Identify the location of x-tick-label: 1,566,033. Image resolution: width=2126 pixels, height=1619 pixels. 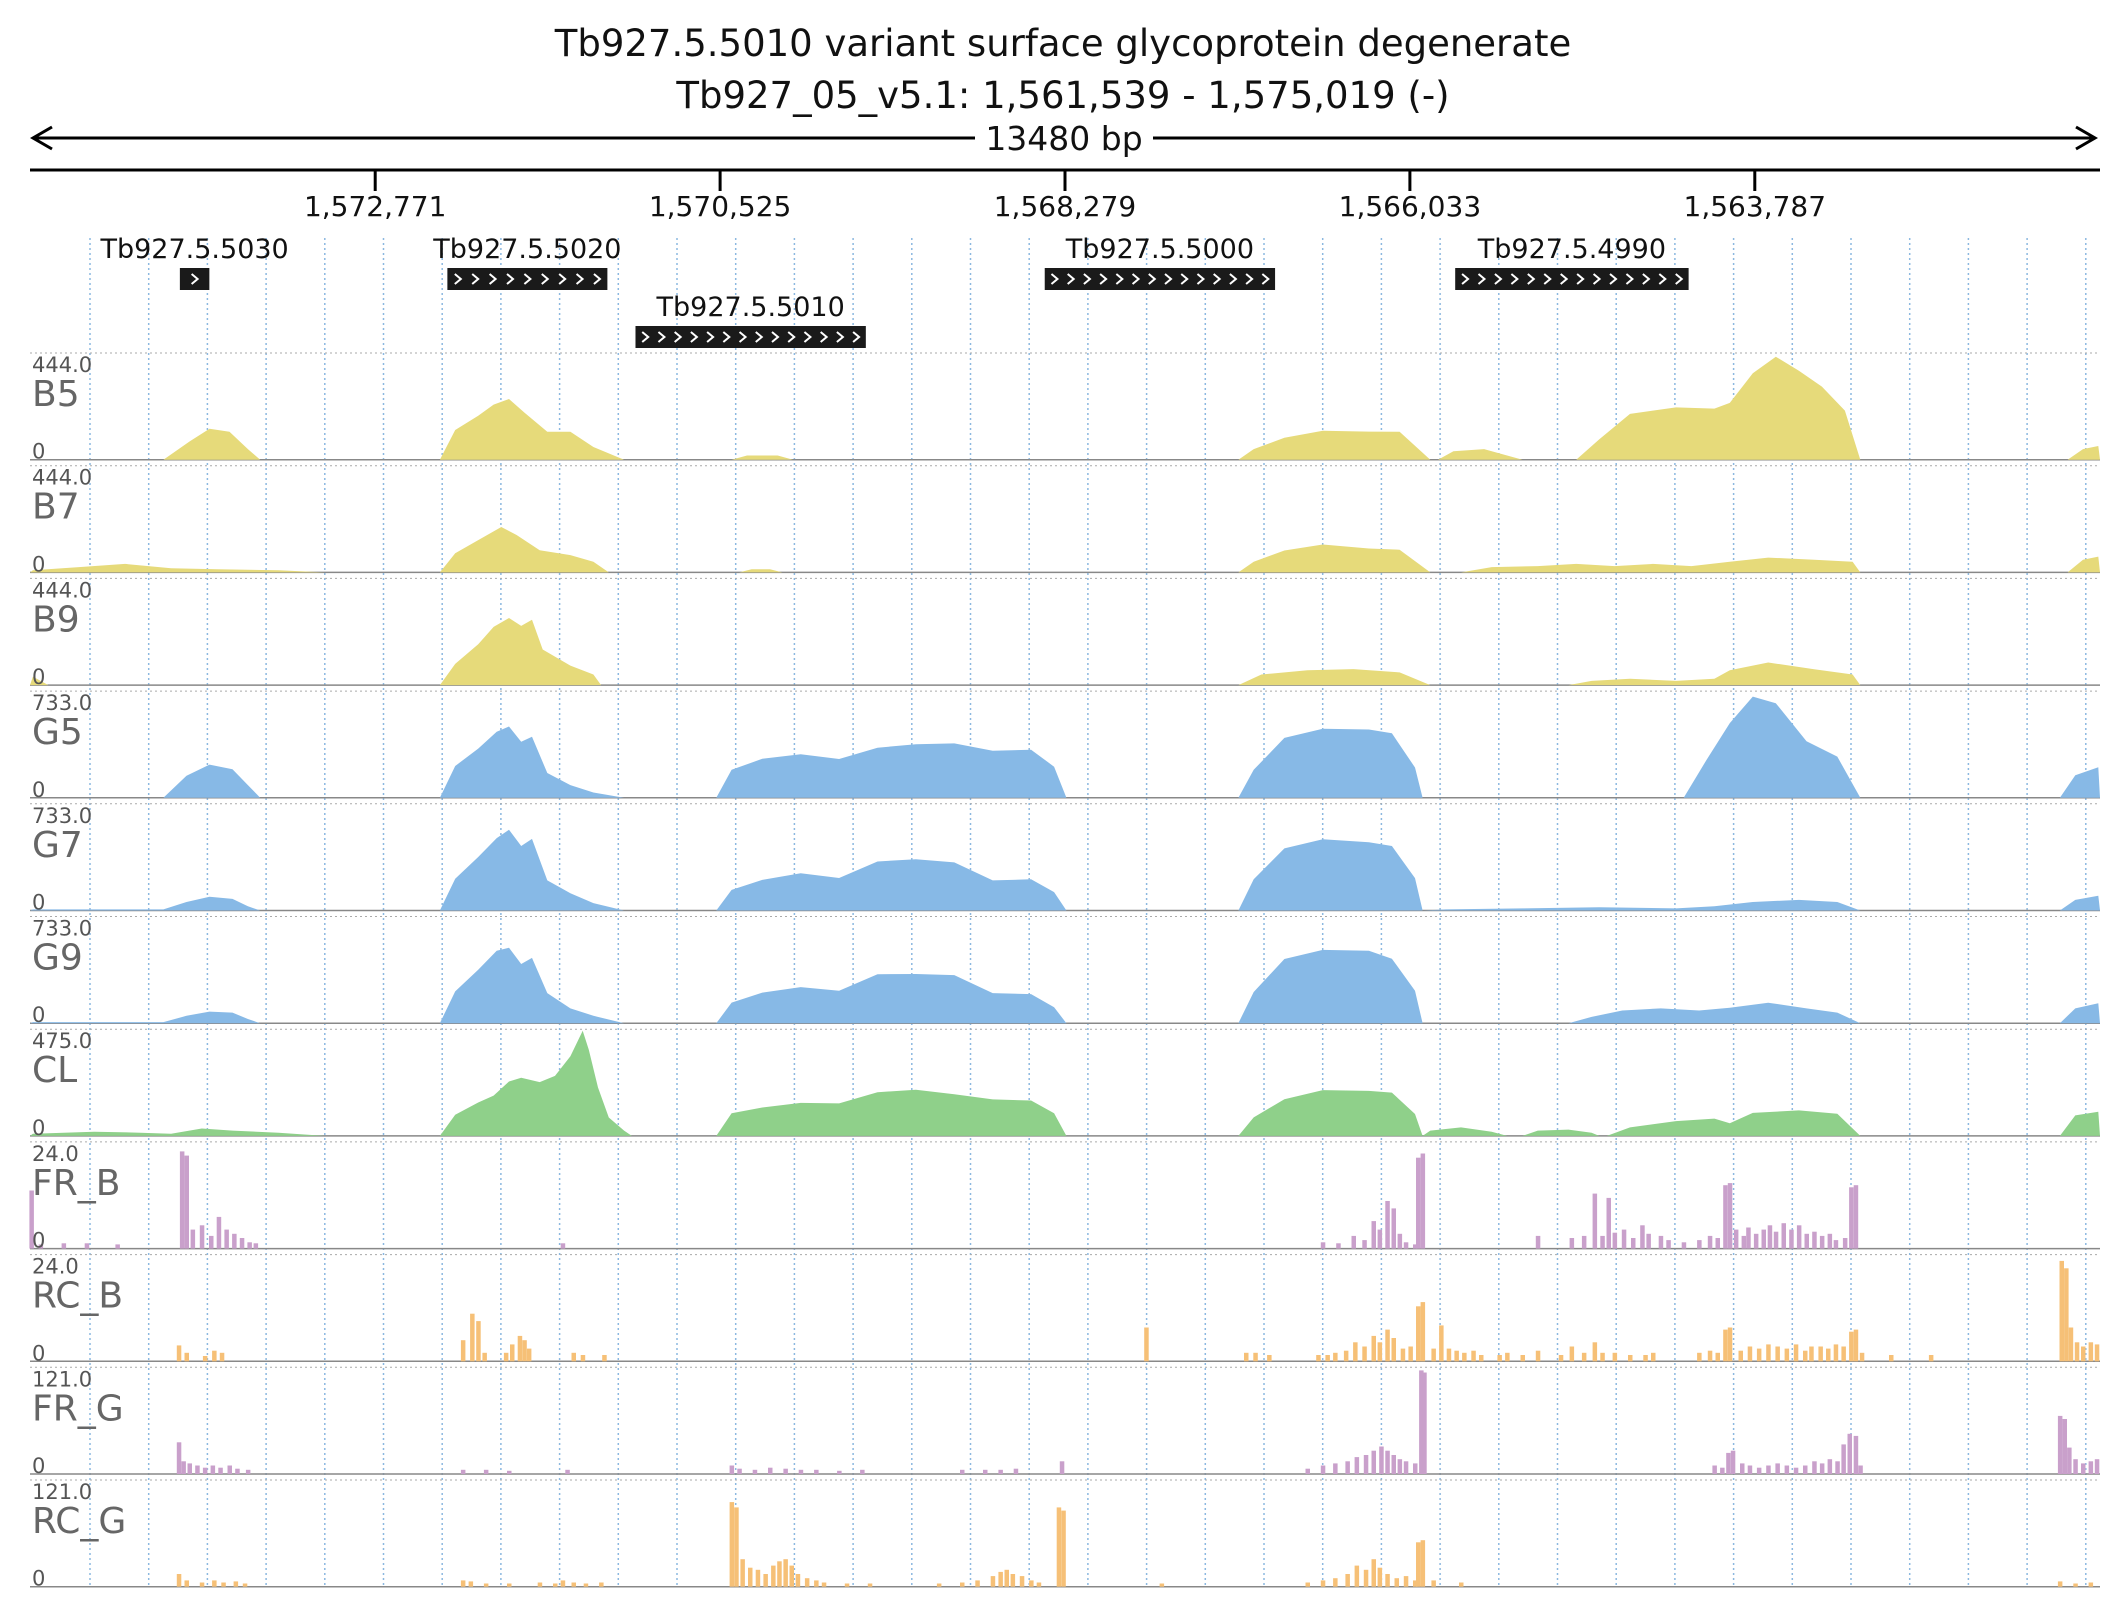
(1410, 206).